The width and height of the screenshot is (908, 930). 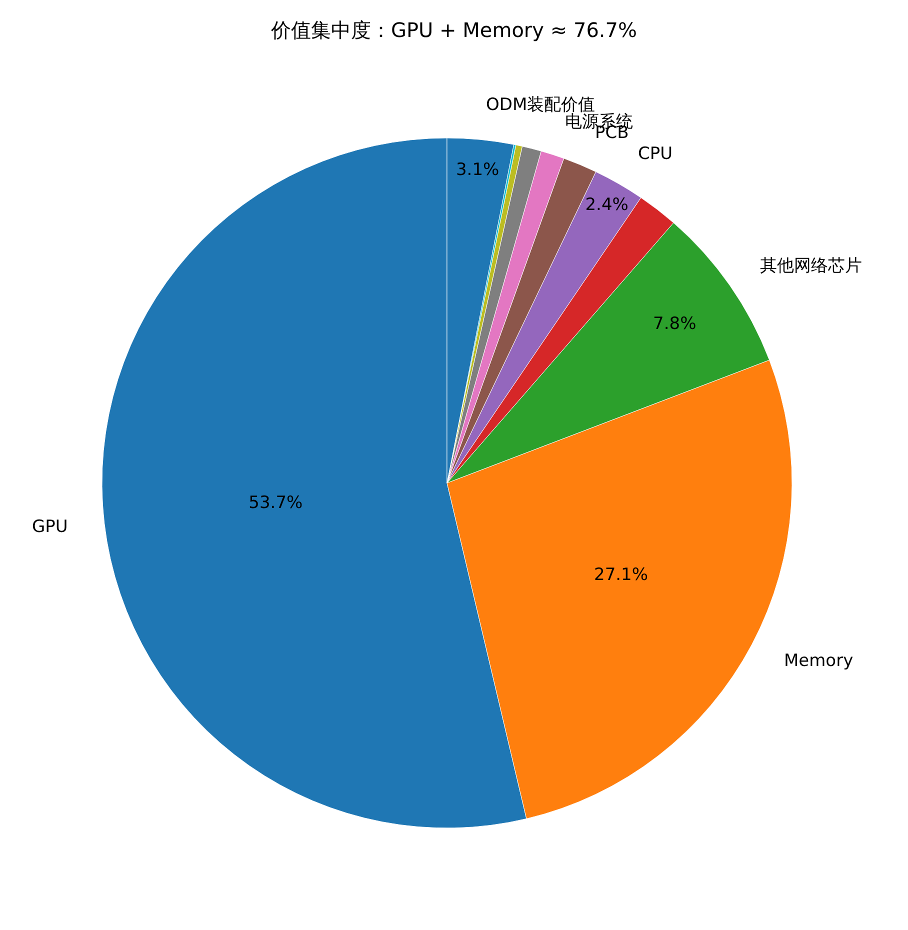 I want to click on data-label: 2.4%, so click(x=606, y=204).